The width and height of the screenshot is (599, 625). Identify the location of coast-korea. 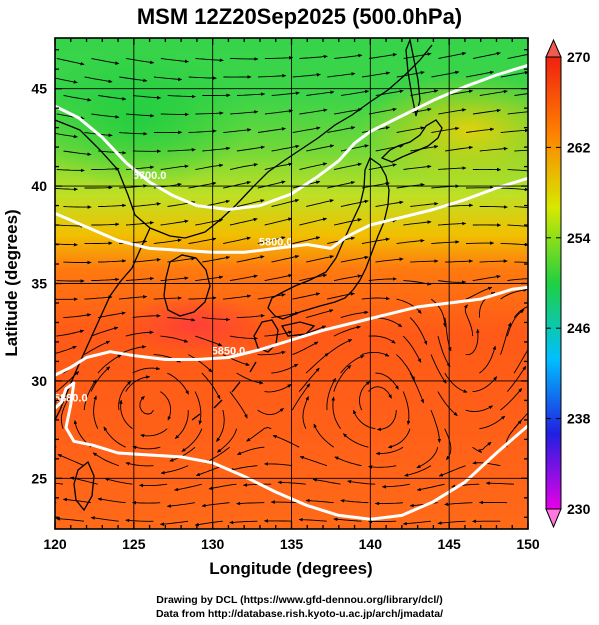
(187, 285).